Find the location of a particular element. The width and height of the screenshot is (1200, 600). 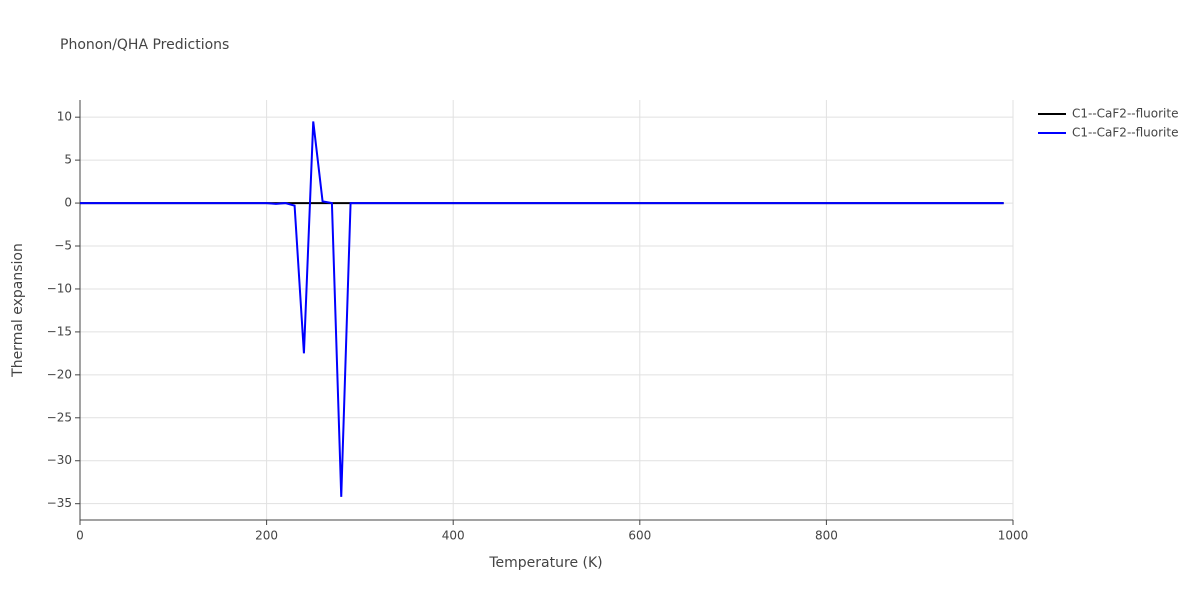

y-axis-title: Thermal expansion is located at coordinates (18, 310).